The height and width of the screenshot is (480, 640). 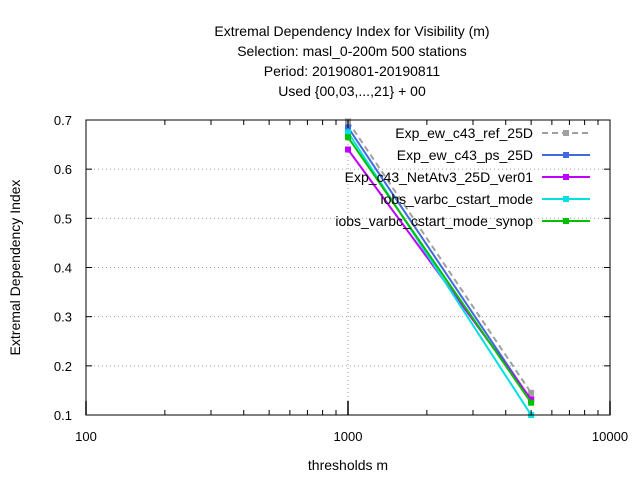 What do you see at coordinates (63, 120) in the screenshot?
I see `y-tick-label: 0.7` at bounding box center [63, 120].